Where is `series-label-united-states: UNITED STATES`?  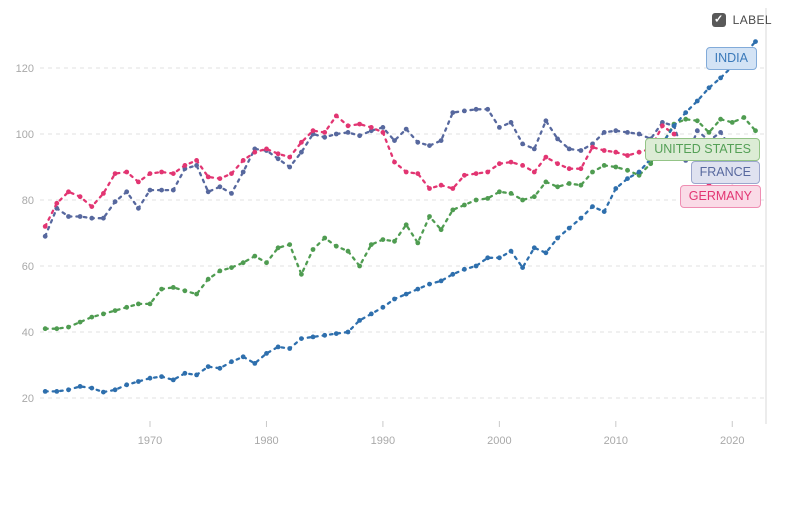
series-label-united-states: UNITED STATES is located at coordinates (702, 149).